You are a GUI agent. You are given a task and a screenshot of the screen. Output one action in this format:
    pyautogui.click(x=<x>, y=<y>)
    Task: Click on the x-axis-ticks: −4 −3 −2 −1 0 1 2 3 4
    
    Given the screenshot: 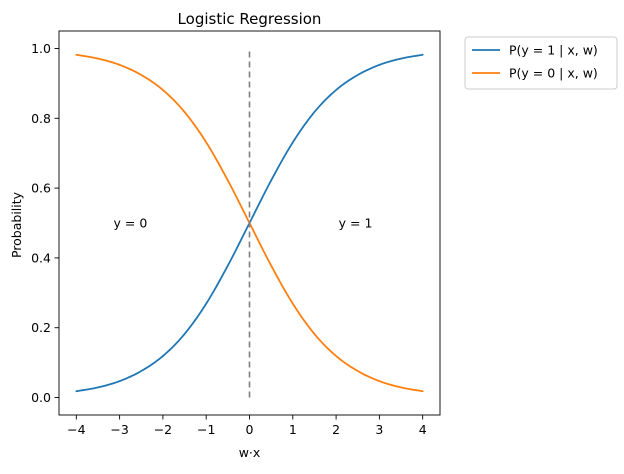 What is the action you would take?
    pyautogui.click(x=247, y=426)
    